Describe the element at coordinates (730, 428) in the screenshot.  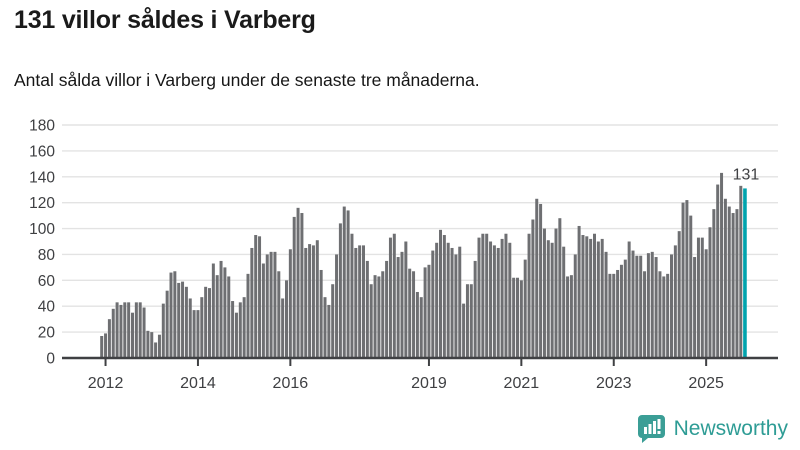
I see `newsworthy-wordmark: Newsworthy` at that location.